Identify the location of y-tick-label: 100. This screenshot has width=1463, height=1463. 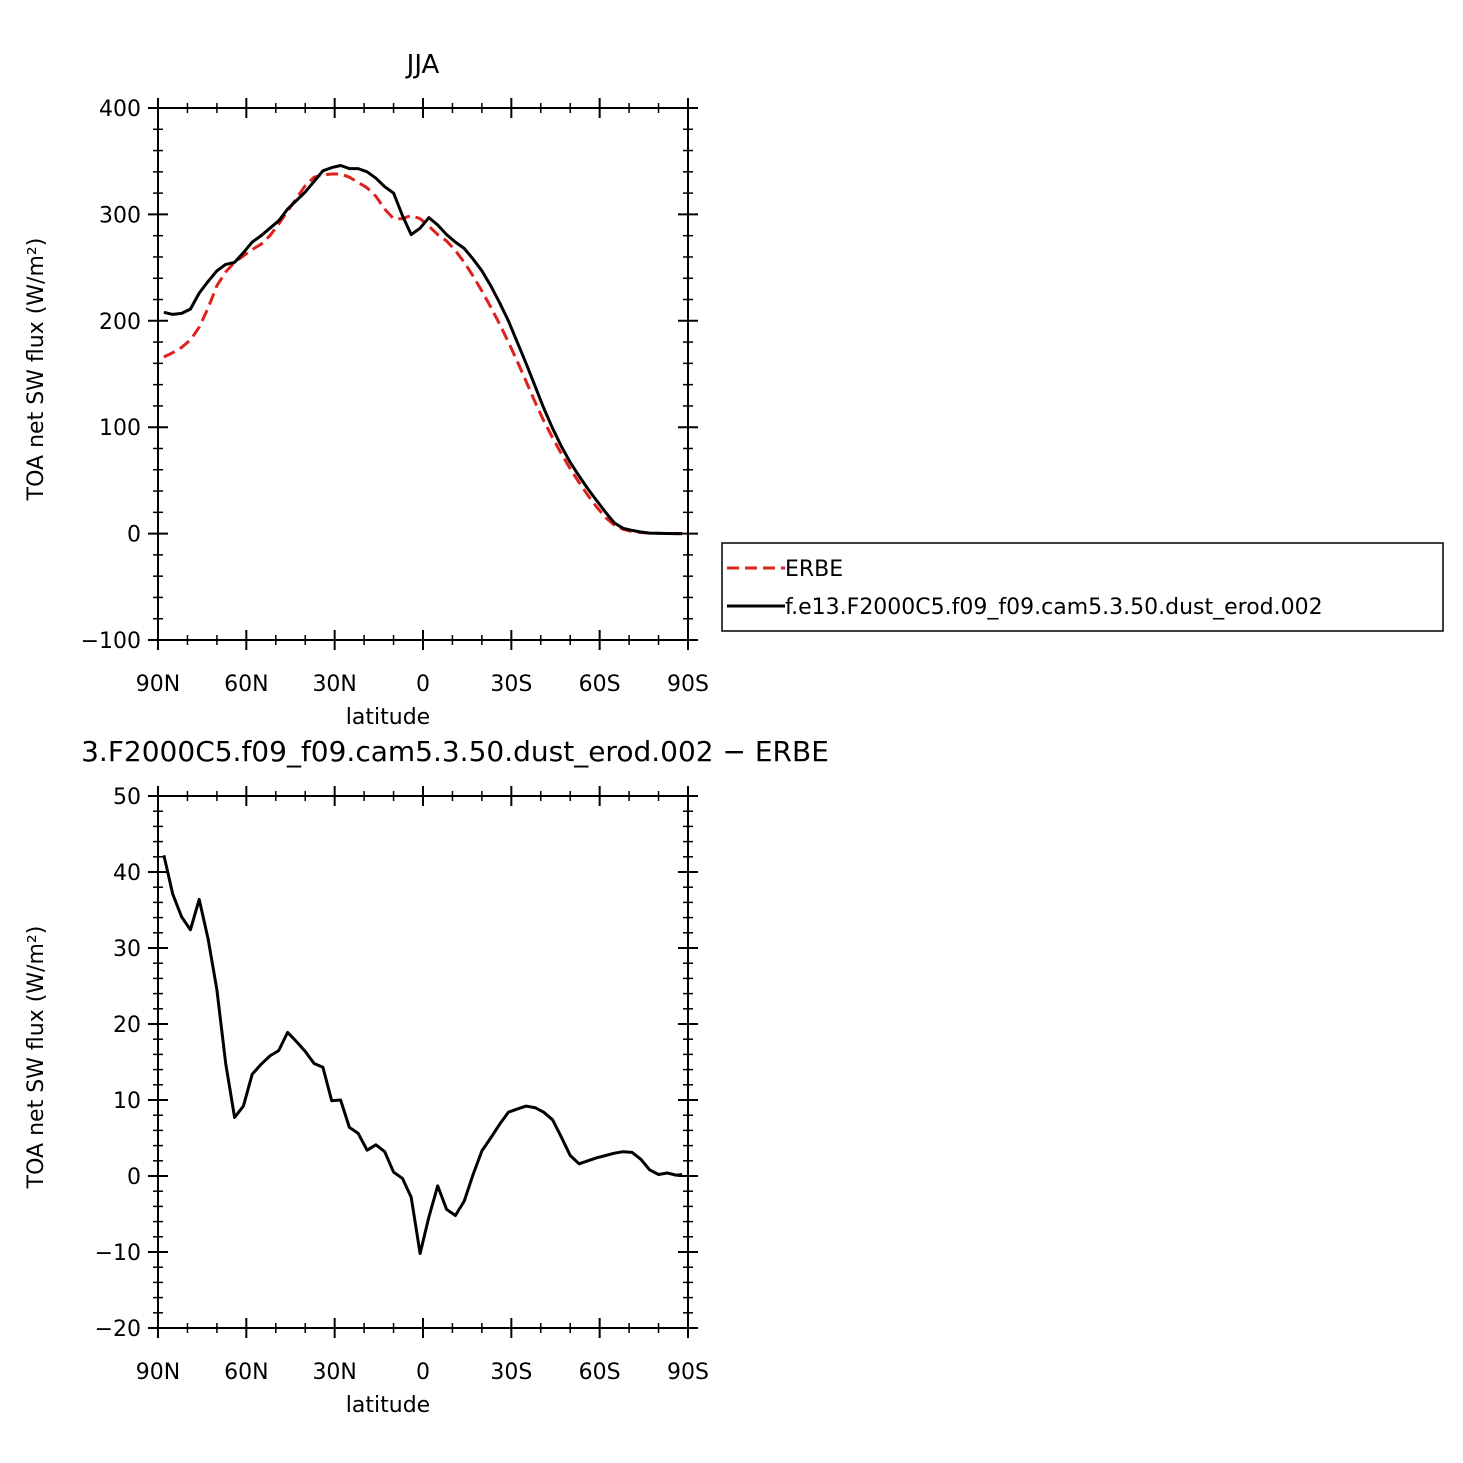
(120, 428).